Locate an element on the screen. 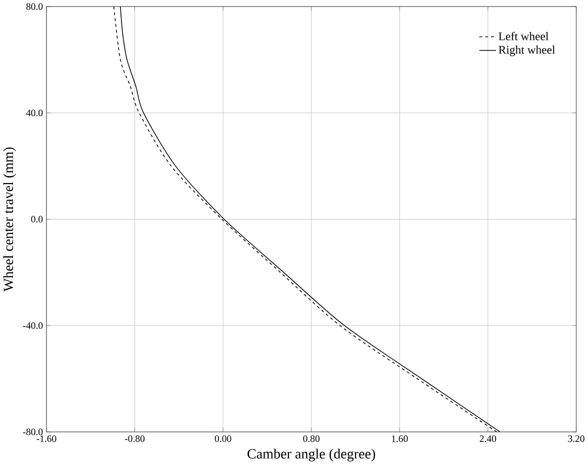 The image size is (588, 465). legend-label: Right wheel is located at coordinates (527, 51).